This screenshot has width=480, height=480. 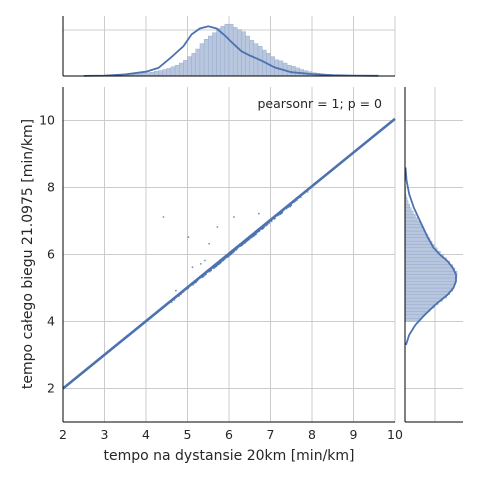 What do you see at coordinates (51, 254) in the screenshot?
I see `y-tick-label: 6` at bounding box center [51, 254].